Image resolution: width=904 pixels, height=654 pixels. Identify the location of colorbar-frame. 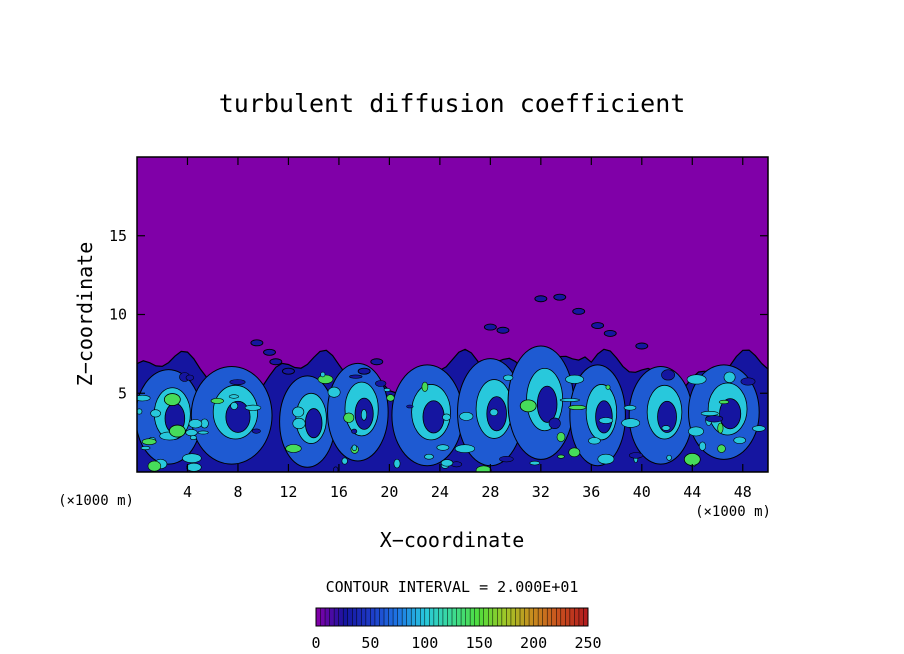
(452, 617).